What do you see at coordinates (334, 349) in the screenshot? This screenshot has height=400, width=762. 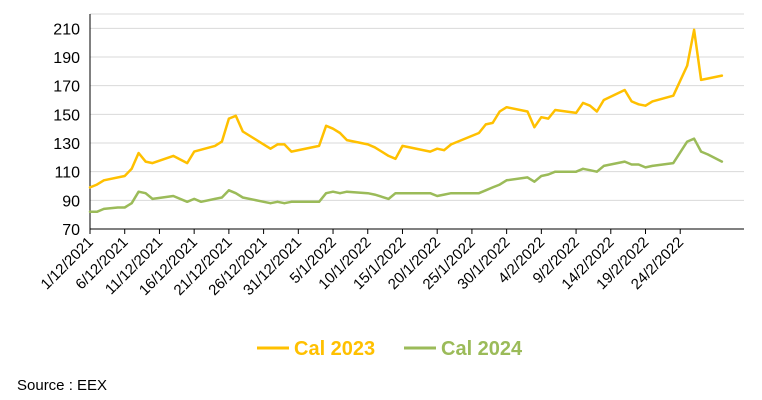 I see `legend-label-cal-2023: Cal 2023` at bounding box center [334, 349].